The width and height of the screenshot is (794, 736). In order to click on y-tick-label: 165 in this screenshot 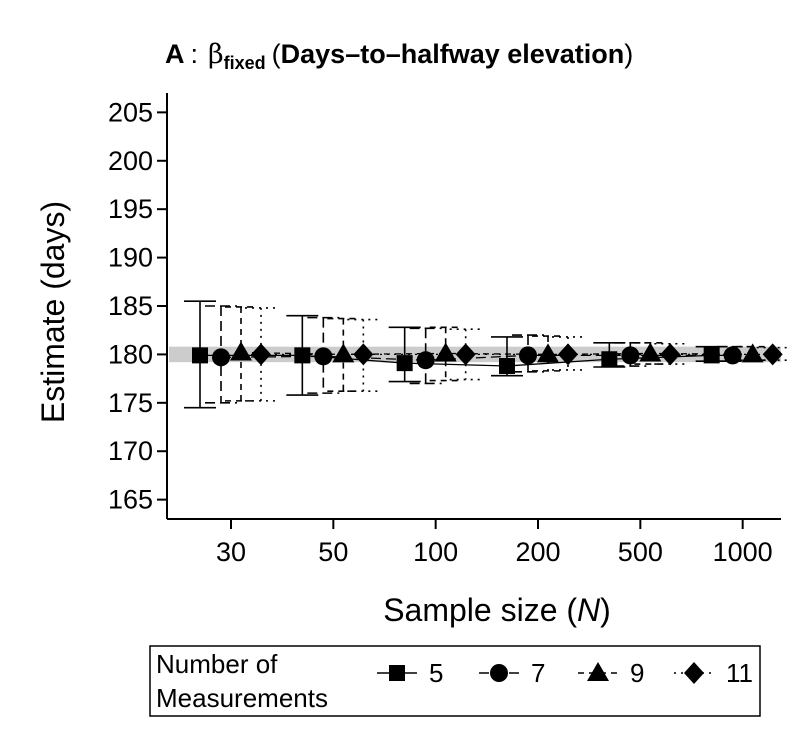, I will do `click(130, 500)`.